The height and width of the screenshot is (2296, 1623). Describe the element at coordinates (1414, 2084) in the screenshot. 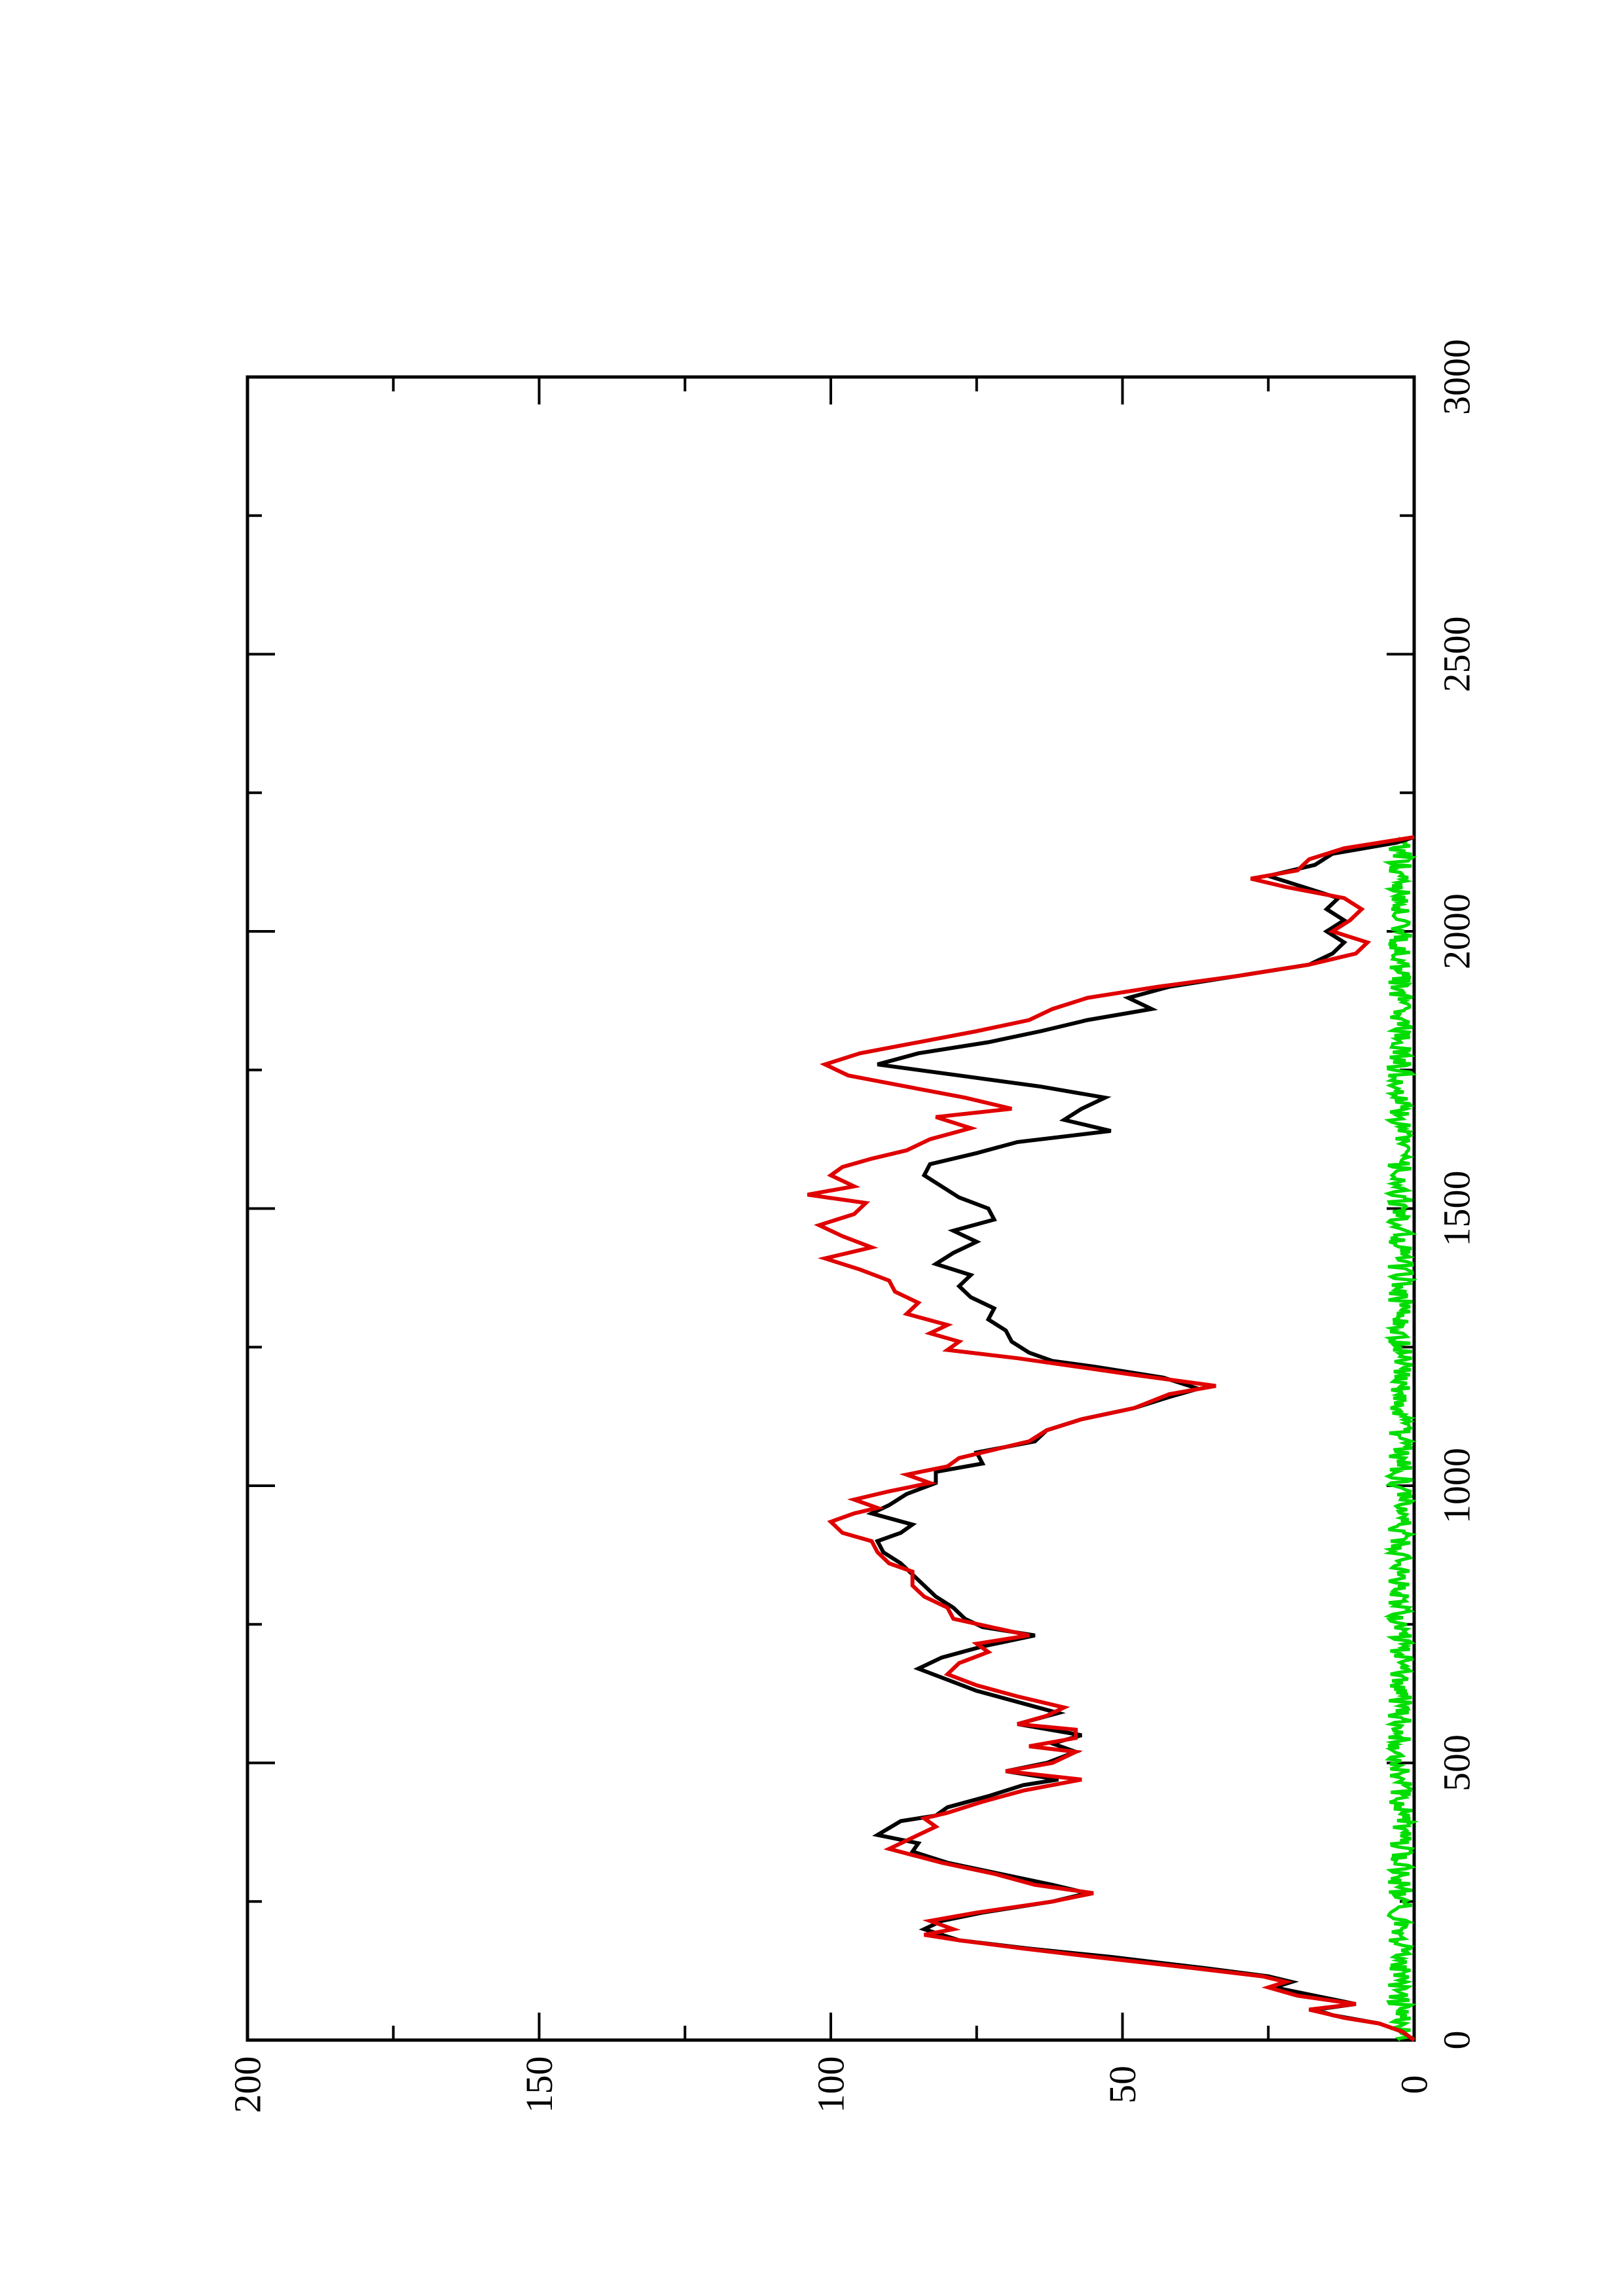

I see `y-tick-label: 0` at that location.